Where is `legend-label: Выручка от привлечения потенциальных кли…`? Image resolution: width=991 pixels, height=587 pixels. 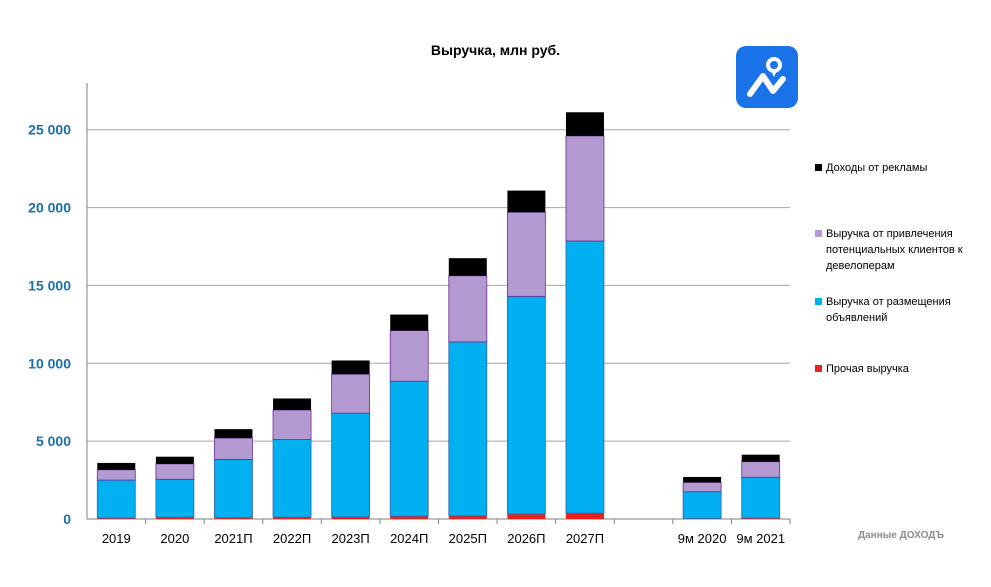 legend-label: Выручка от привлечения потенциальных кли… is located at coordinates (894, 250).